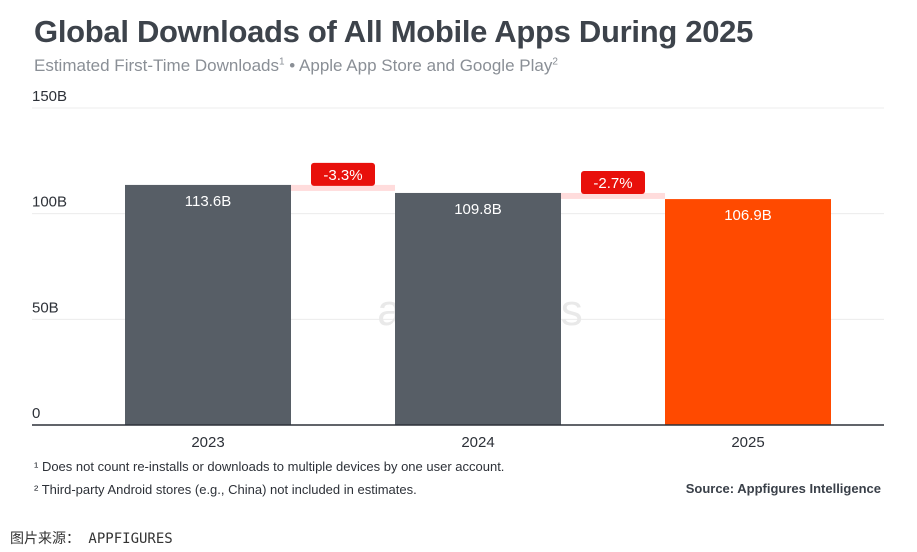  What do you see at coordinates (208, 201) in the screenshot?
I see `data-label: 113.6B` at bounding box center [208, 201].